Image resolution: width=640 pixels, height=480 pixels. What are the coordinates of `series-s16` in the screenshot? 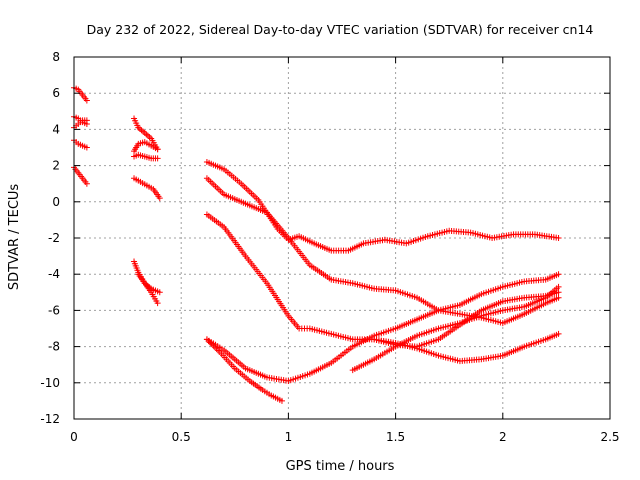 It's located at (382, 327).